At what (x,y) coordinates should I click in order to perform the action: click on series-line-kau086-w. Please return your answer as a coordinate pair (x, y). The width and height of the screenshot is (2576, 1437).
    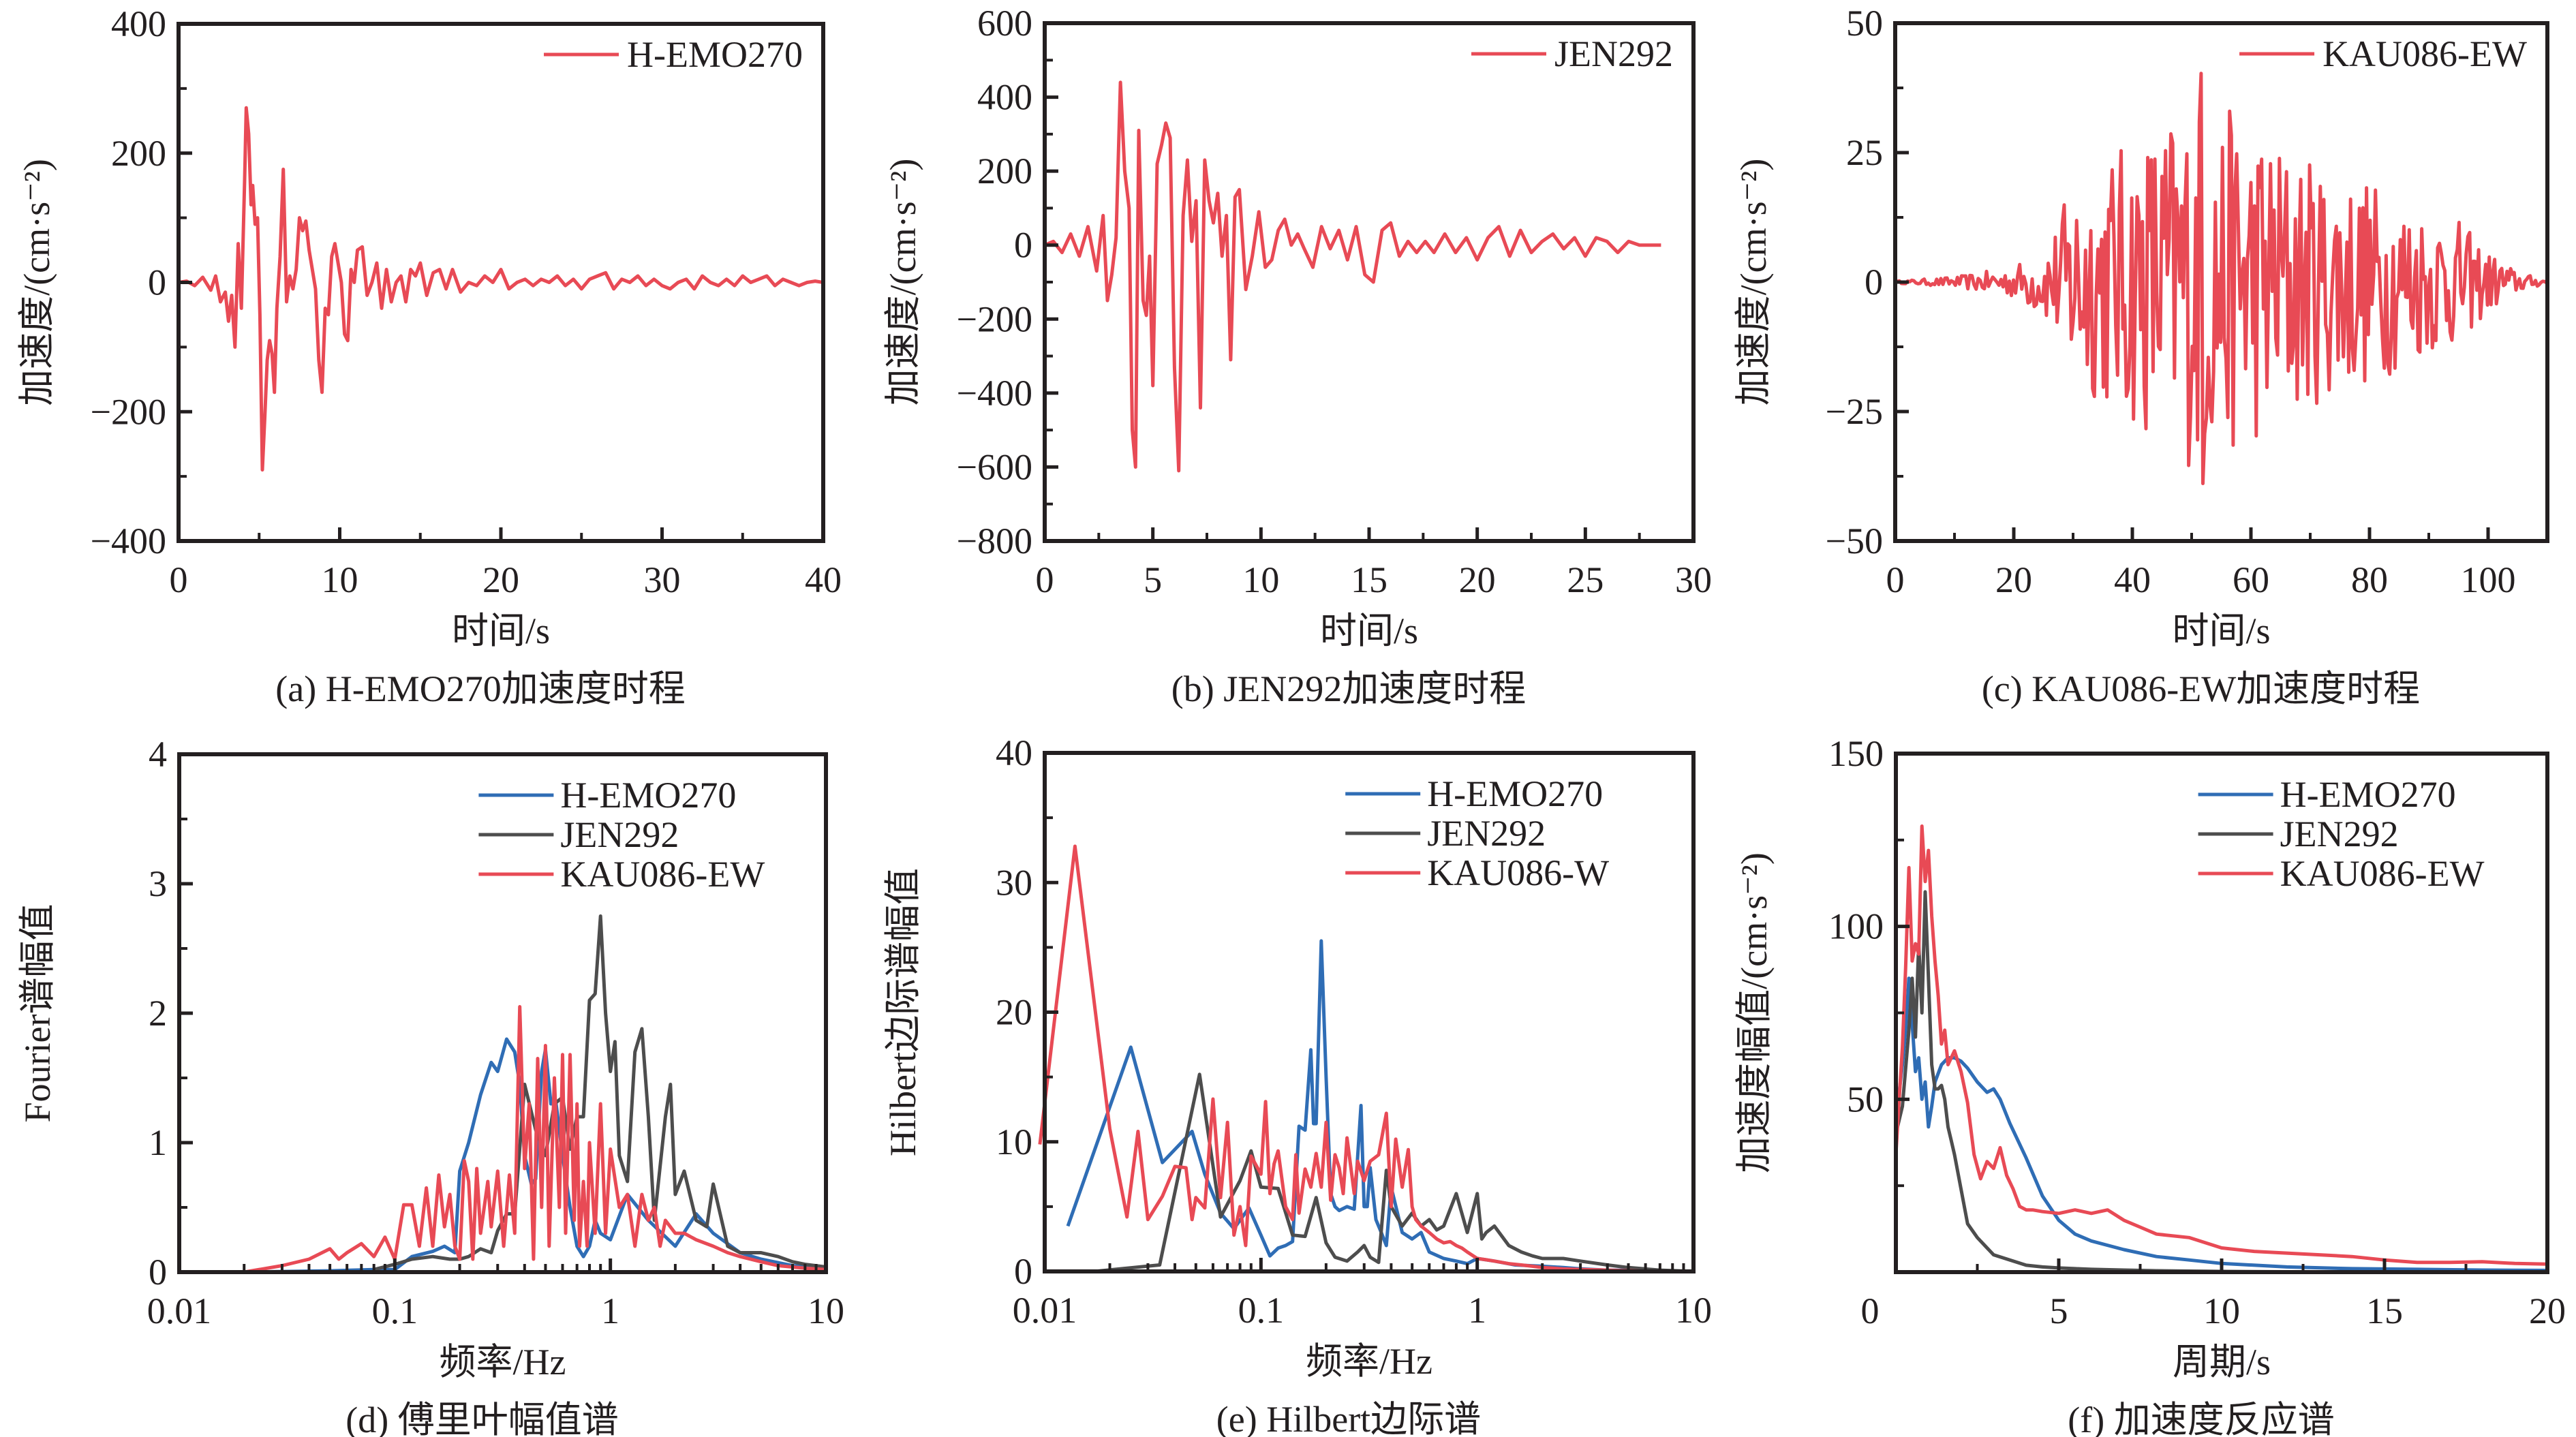
    Looking at the image, I should click on (1365, 1058).